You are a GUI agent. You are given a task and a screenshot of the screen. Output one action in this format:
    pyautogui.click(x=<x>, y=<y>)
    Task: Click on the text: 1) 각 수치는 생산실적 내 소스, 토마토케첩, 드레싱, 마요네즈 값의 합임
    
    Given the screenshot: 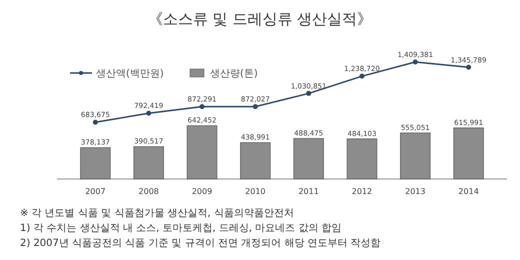 What is the action you would take?
    pyautogui.click(x=181, y=228)
    